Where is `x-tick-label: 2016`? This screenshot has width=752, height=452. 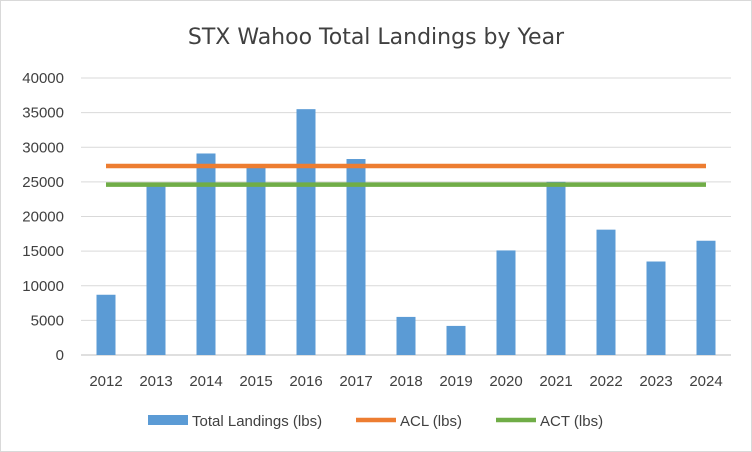 x-tick-label: 2016 is located at coordinates (305, 381).